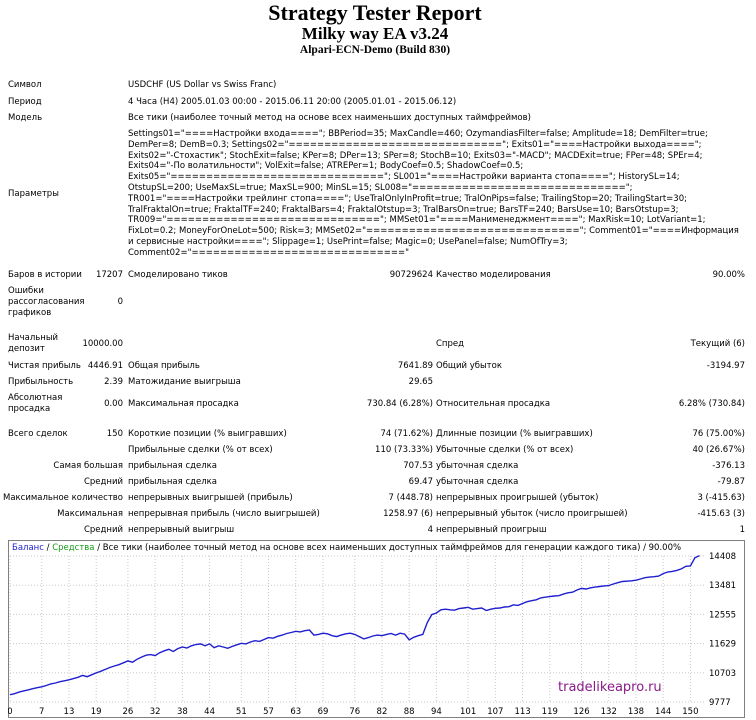  I want to click on short-positions-value: 74 (71.62%), so click(406, 434).